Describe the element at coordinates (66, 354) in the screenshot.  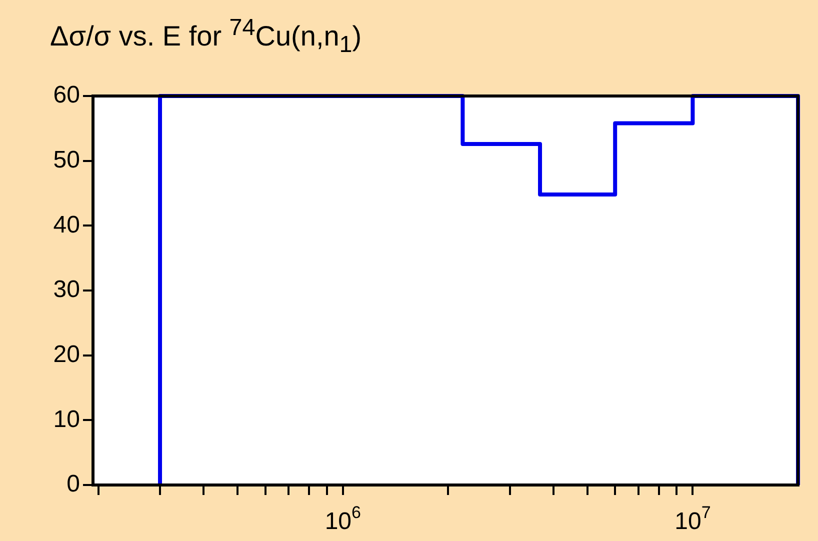
I see `y-tick-label: 20` at that location.